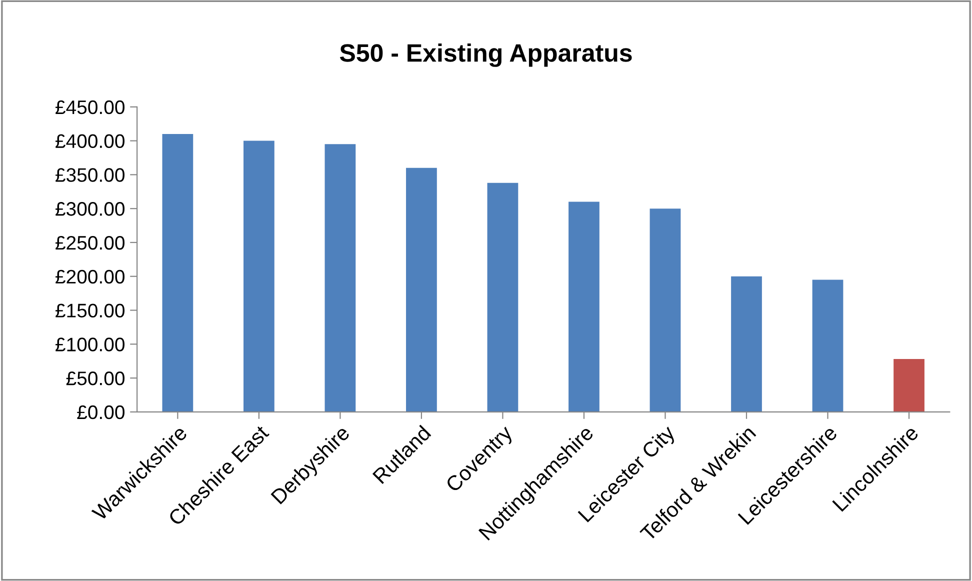 The image size is (972, 581). Describe the element at coordinates (90, 107) in the screenshot. I see `y-tick-label: £450.00` at that location.